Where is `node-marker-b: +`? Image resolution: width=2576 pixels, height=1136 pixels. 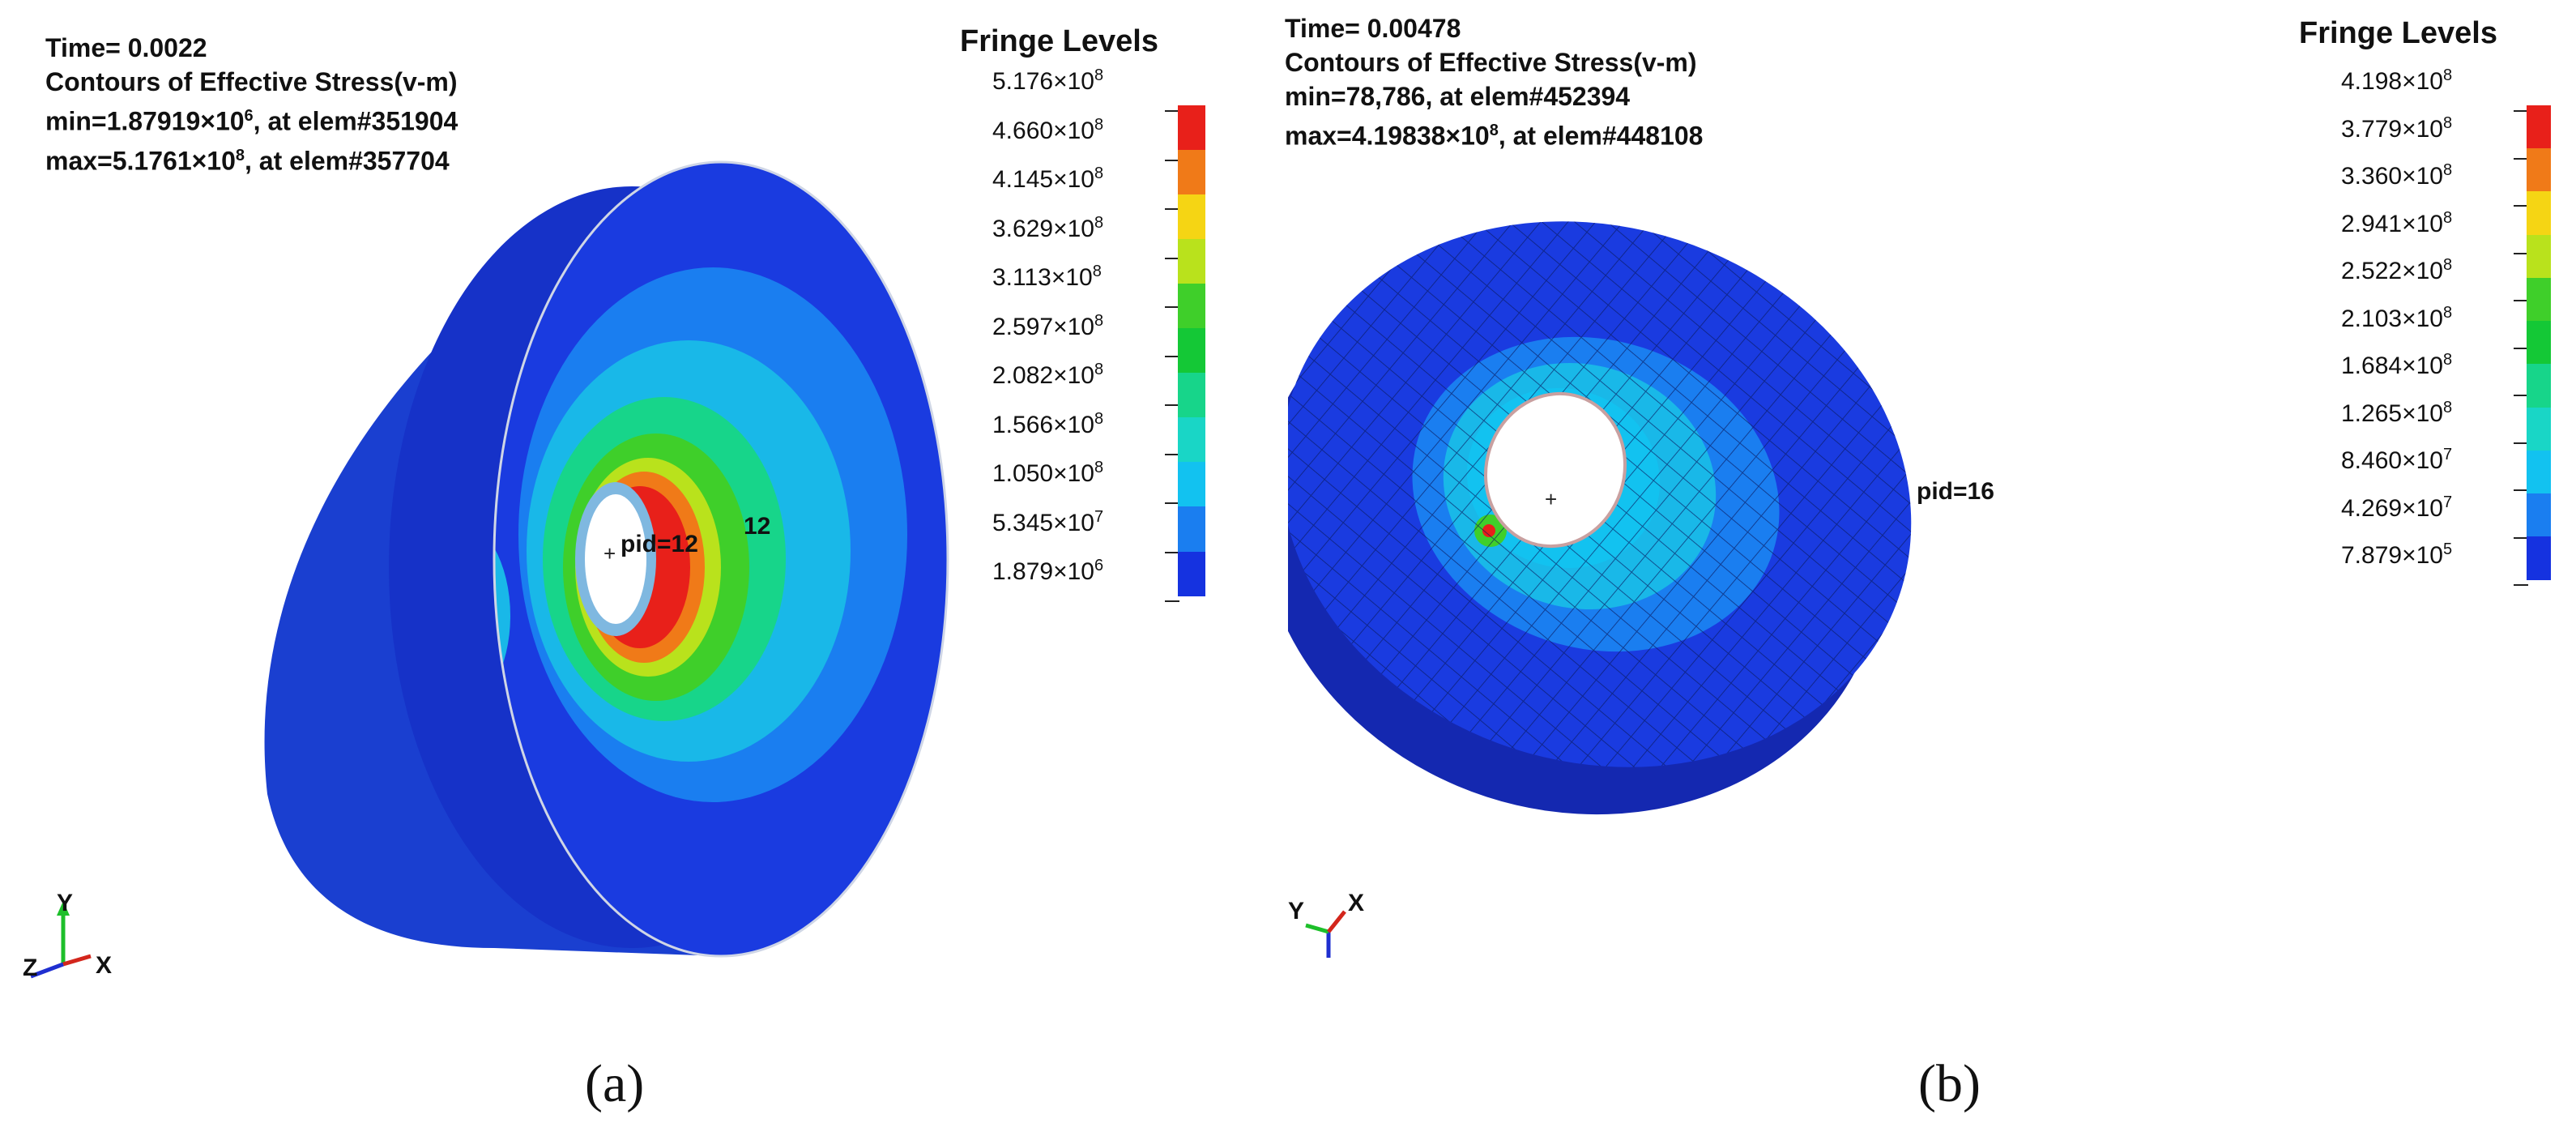 node-marker-b: + is located at coordinates (1551, 499).